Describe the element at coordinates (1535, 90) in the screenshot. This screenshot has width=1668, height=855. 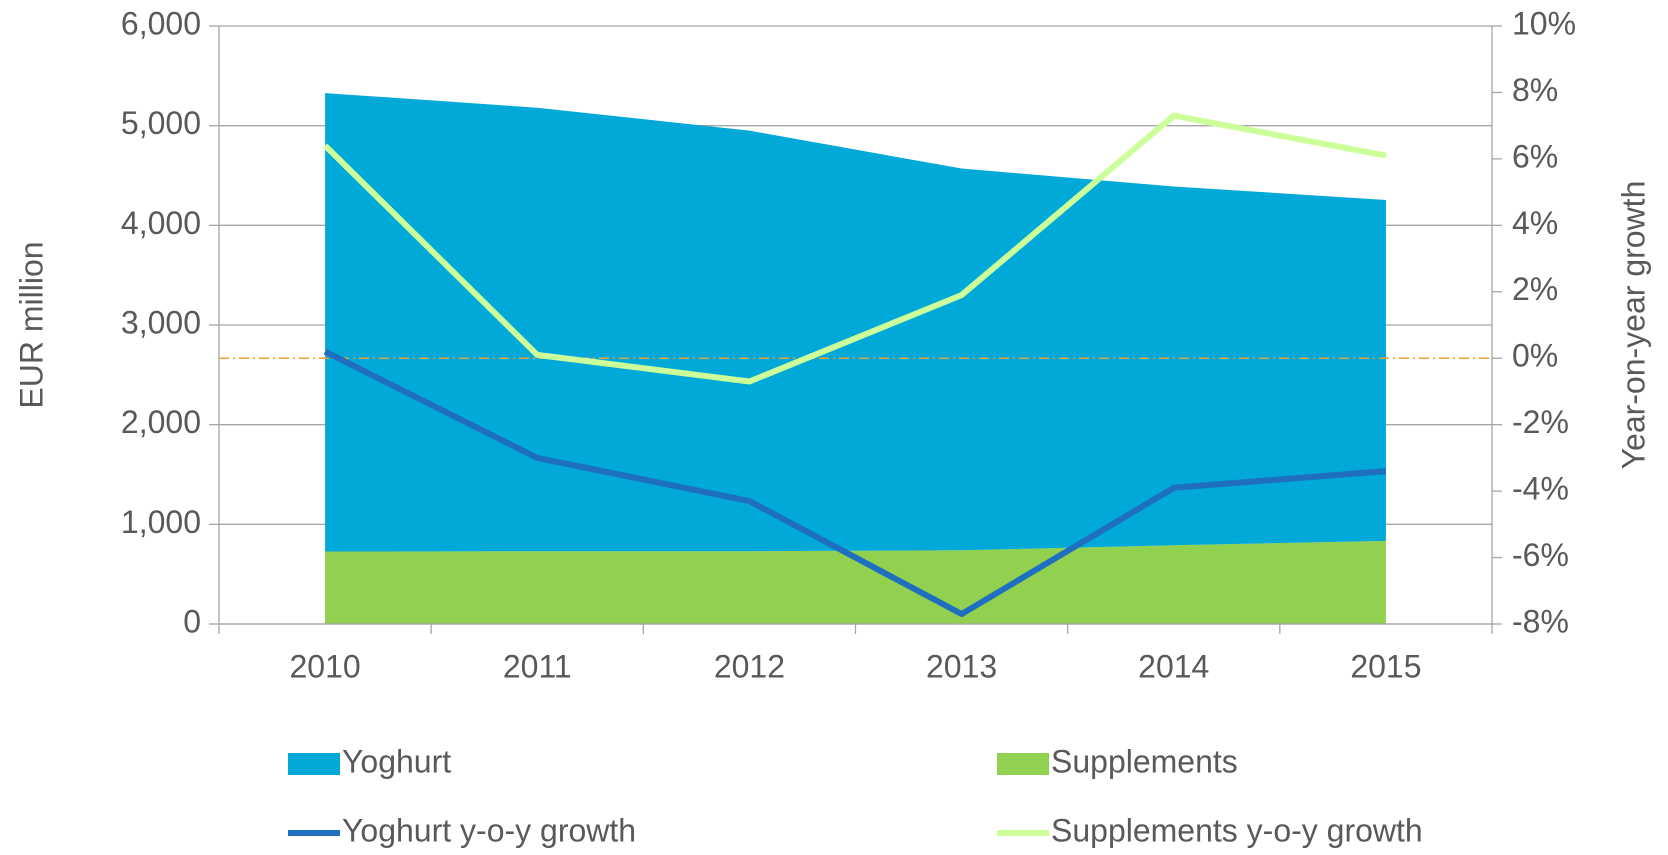
I see `y2-tick-label: 8%` at that location.